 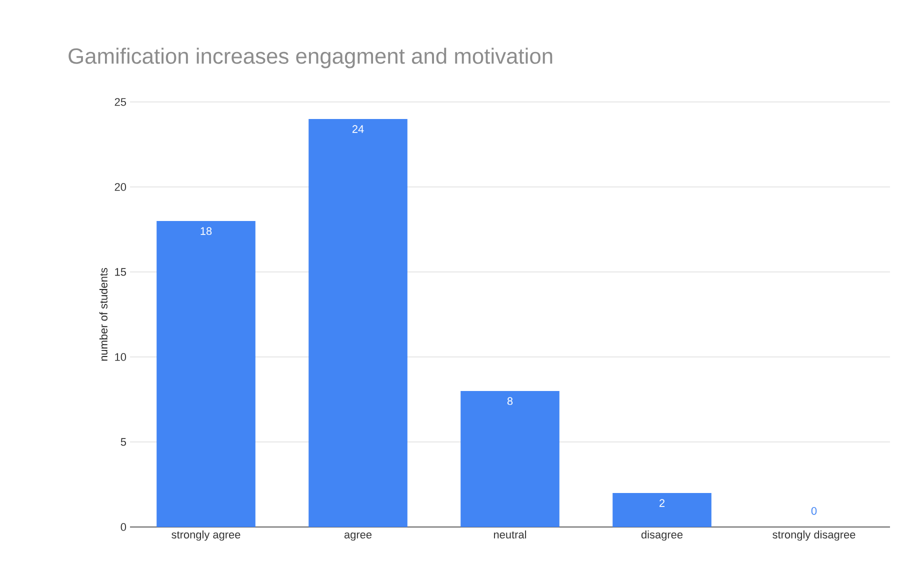 What do you see at coordinates (120, 272) in the screenshot?
I see `y-tick-label: 15` at bounding box center [120, 272].